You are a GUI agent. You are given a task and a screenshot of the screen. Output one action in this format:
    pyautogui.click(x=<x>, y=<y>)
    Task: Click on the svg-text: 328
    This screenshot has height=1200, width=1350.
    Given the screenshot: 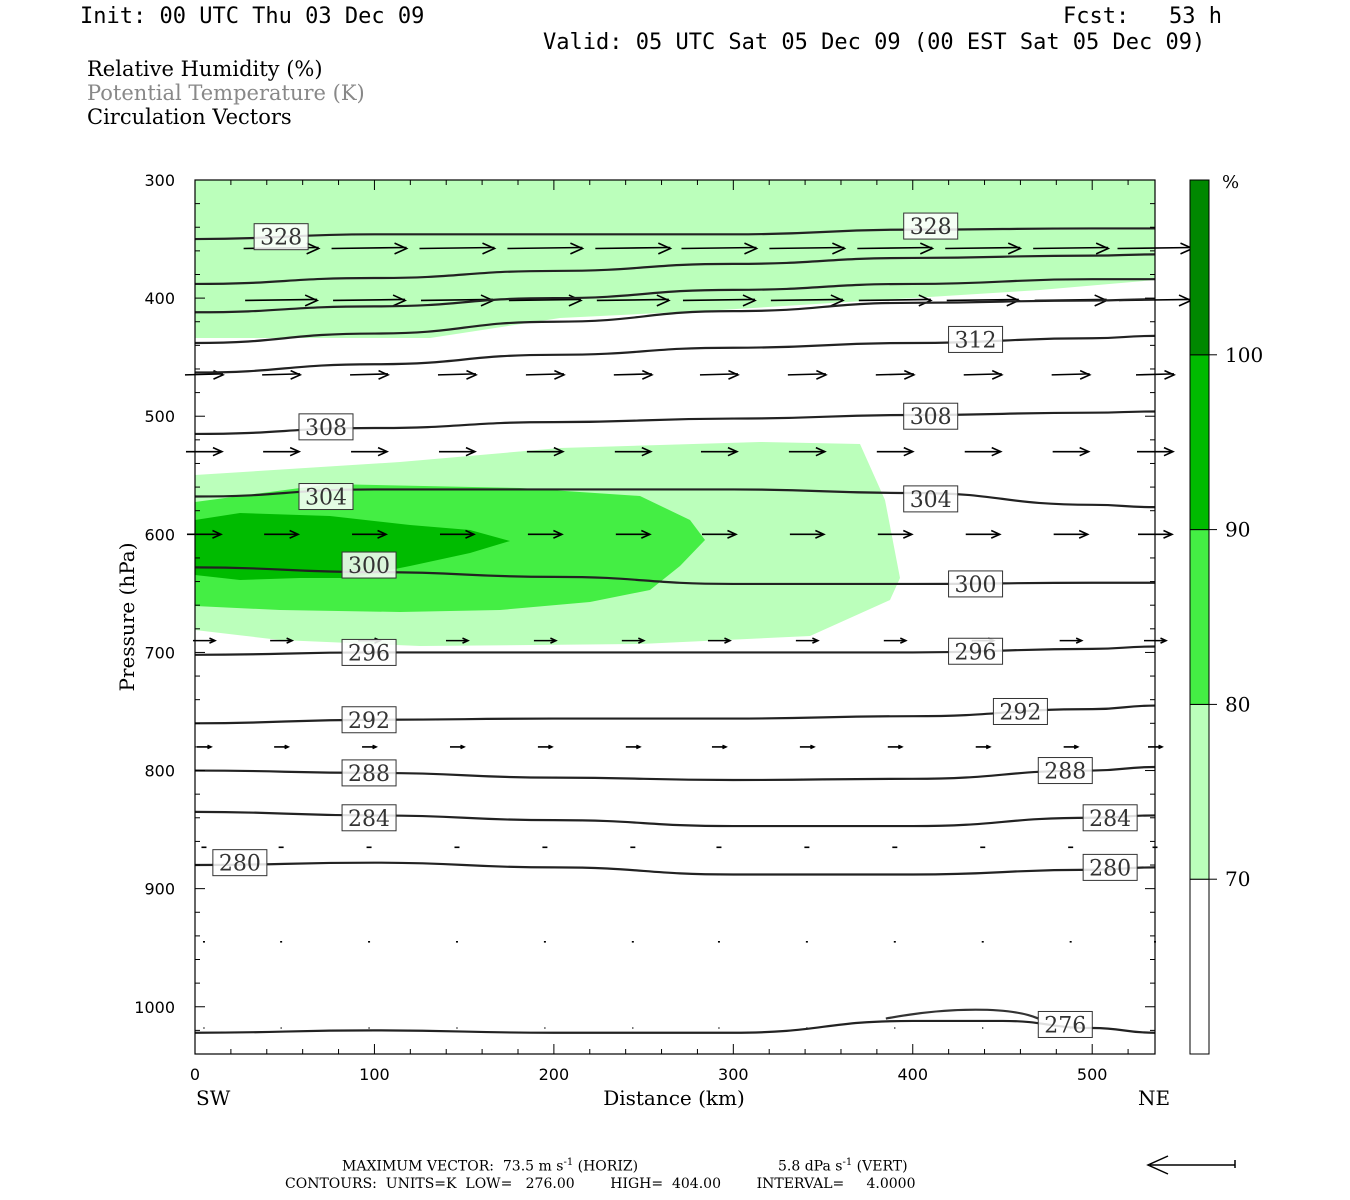 What is the action you would take?
    pyautogui.click(x=281, y=238)
    